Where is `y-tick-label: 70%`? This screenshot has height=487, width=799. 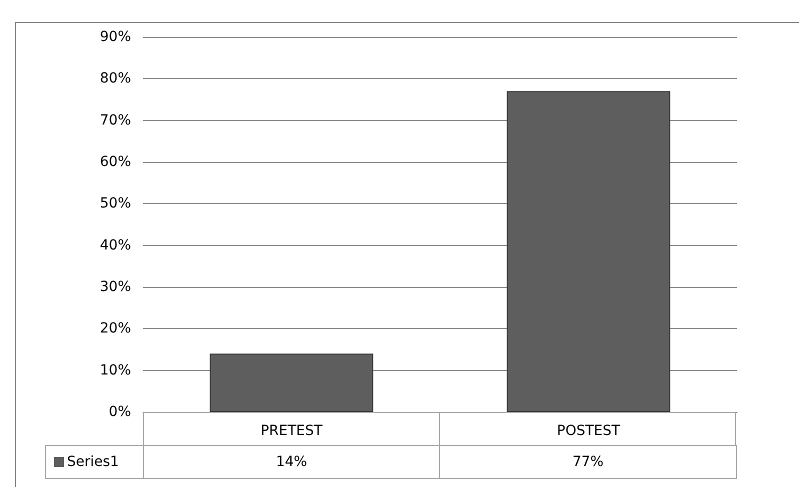 y-tick-label: 70% is located at coordinates (115, 120).